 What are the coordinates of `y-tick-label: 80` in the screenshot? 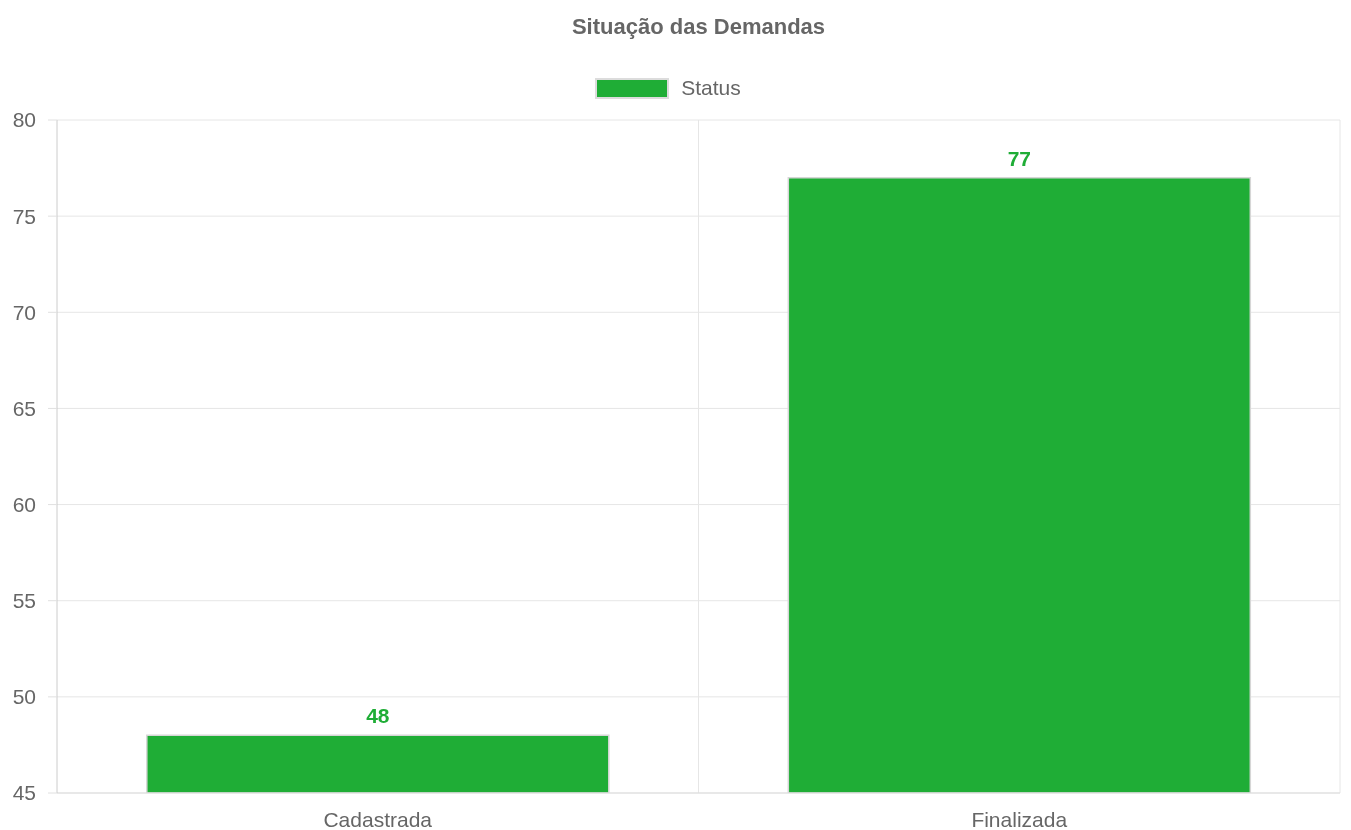 It's located at (24, 120).